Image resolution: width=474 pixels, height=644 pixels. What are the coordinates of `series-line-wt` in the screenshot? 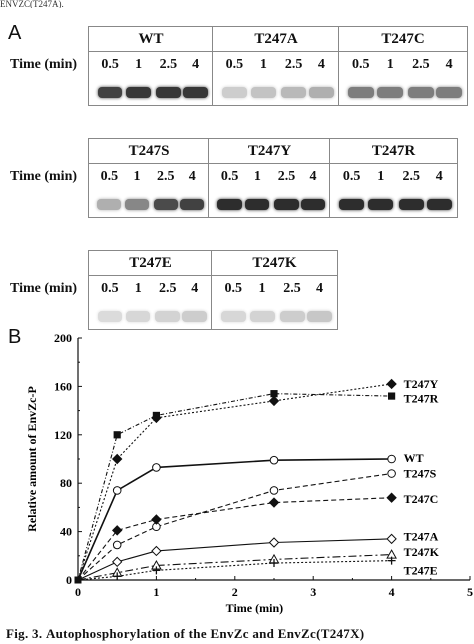 It's located at (234, 519).